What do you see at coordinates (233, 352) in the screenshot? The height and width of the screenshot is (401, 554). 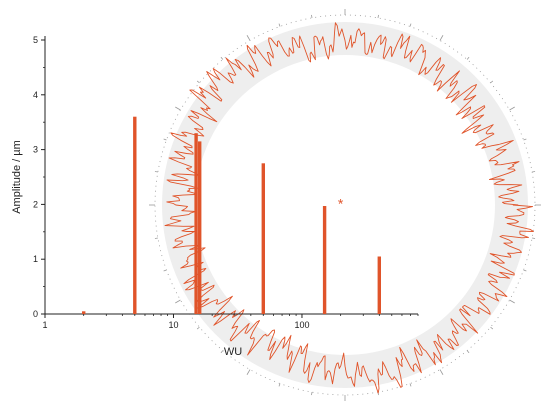 I see `x-axis-title: WU` at bounding box center [233, 352].